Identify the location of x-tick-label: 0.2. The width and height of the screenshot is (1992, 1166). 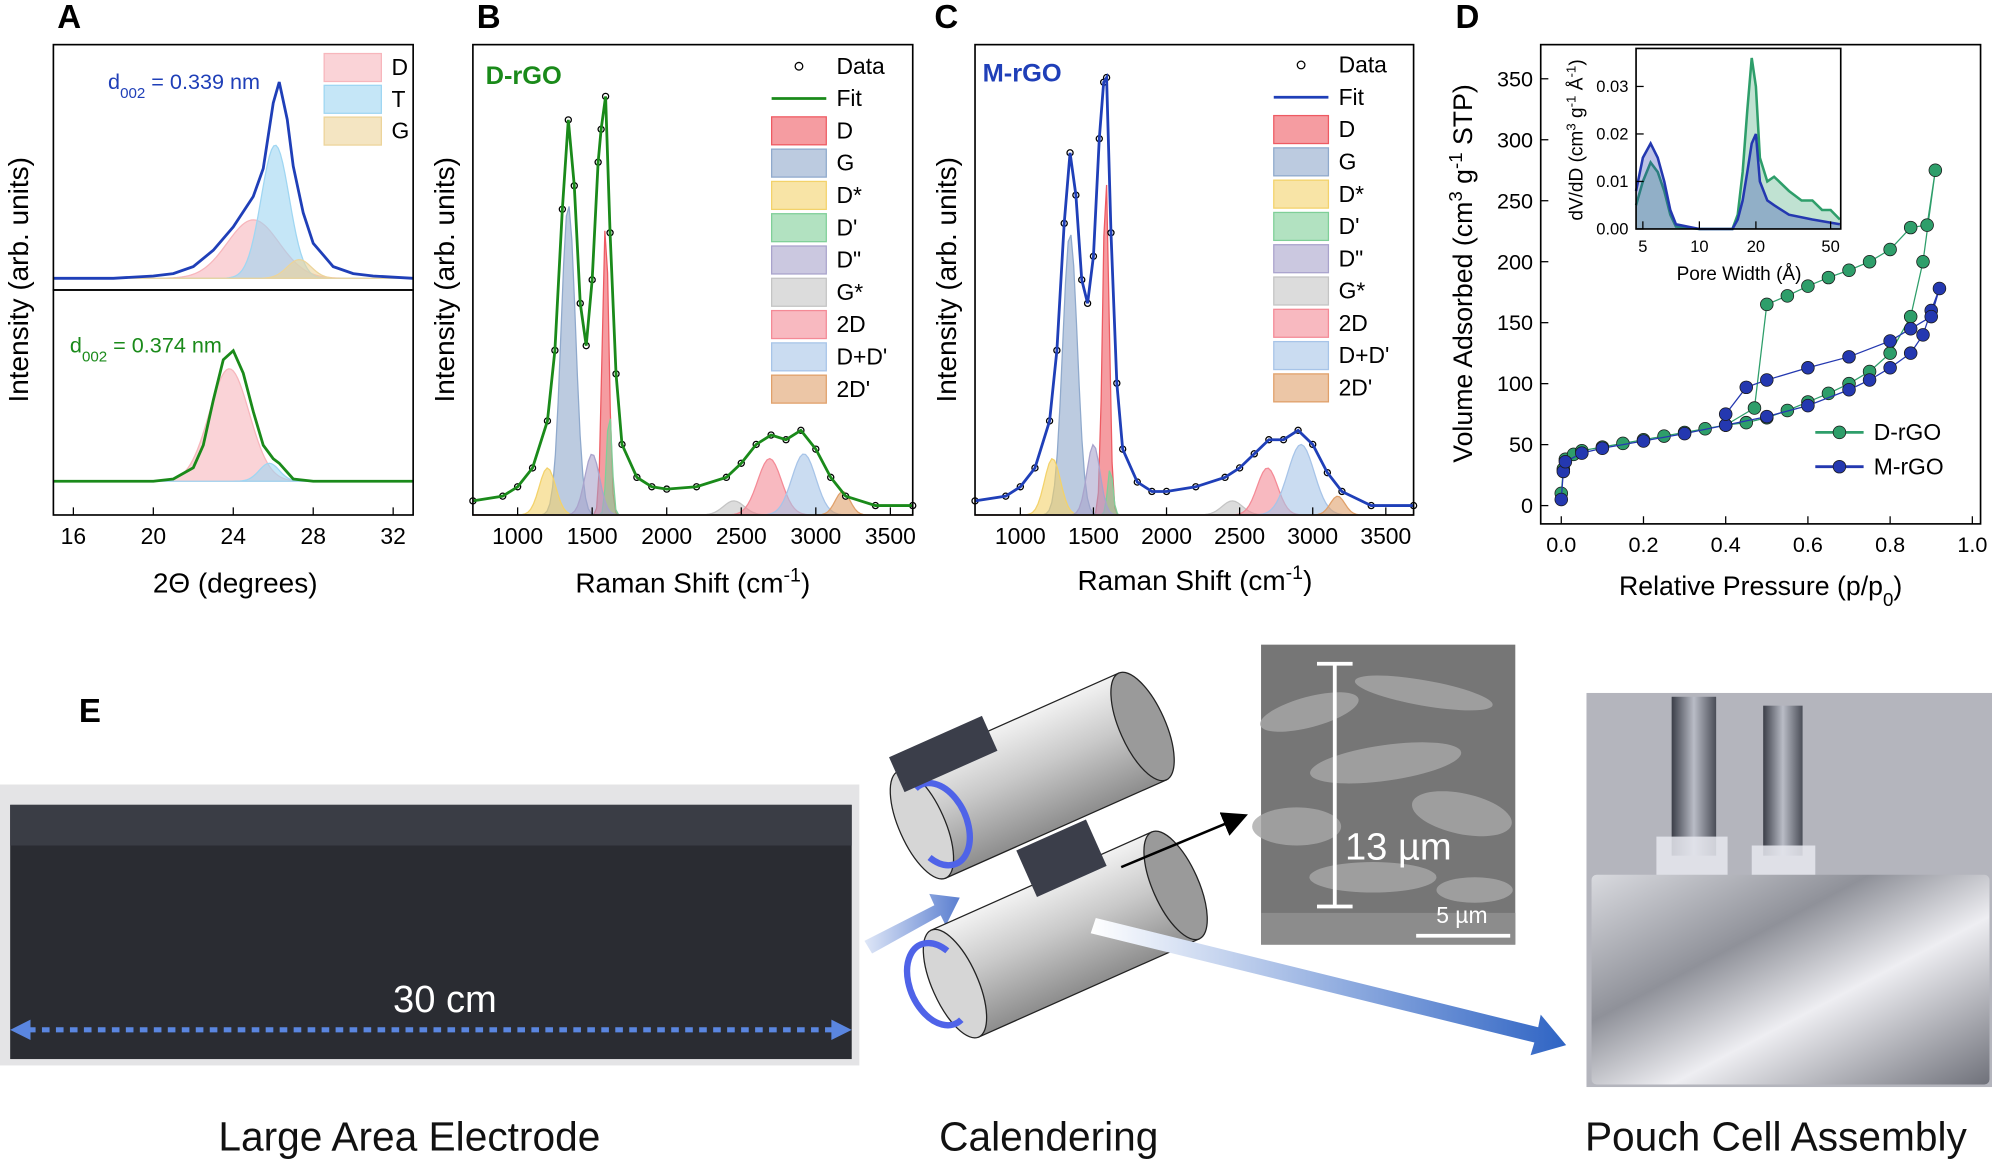
(1643, 544).